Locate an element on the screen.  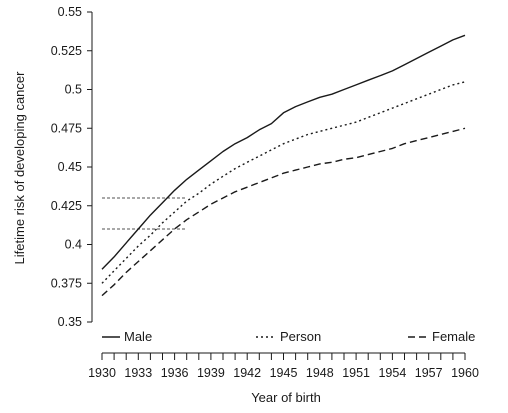
y-tick-label: 0.45 is located at coordinates (70, 167).